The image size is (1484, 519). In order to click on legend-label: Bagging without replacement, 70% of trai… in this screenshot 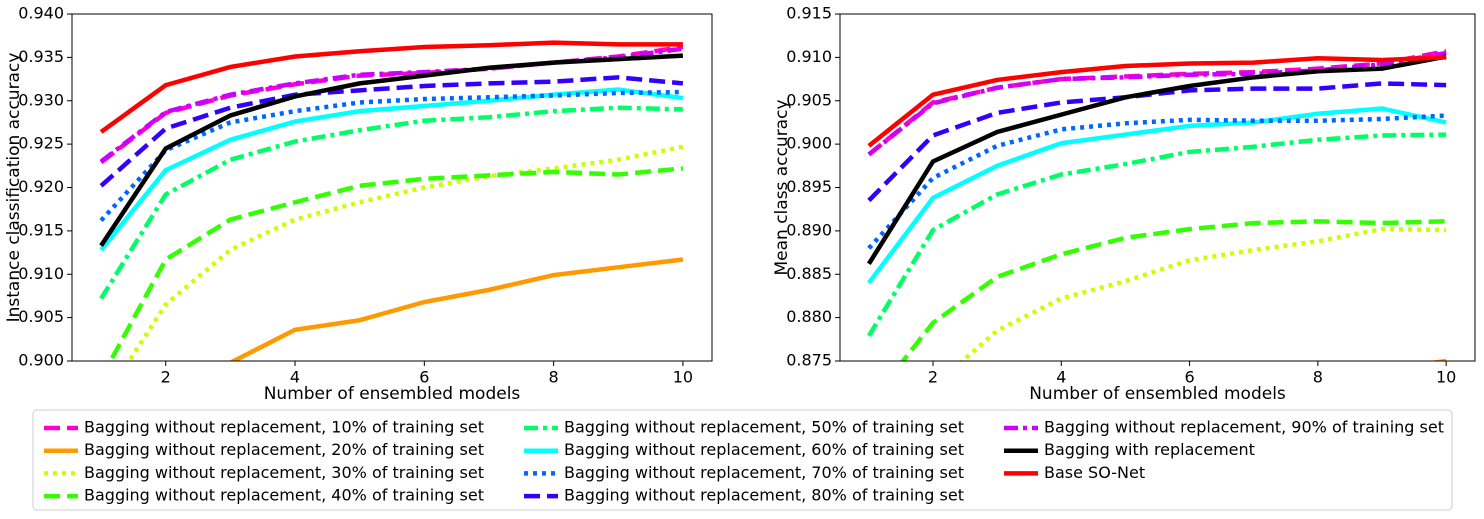, I will do `click(764, 472)`.